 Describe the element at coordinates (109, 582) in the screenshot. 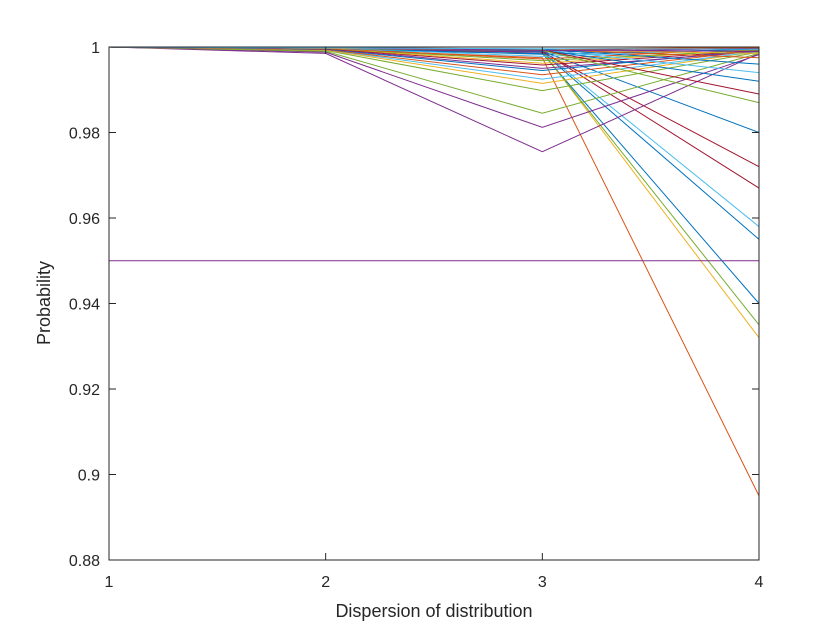

I see `x-tick-label: 1` at that location.